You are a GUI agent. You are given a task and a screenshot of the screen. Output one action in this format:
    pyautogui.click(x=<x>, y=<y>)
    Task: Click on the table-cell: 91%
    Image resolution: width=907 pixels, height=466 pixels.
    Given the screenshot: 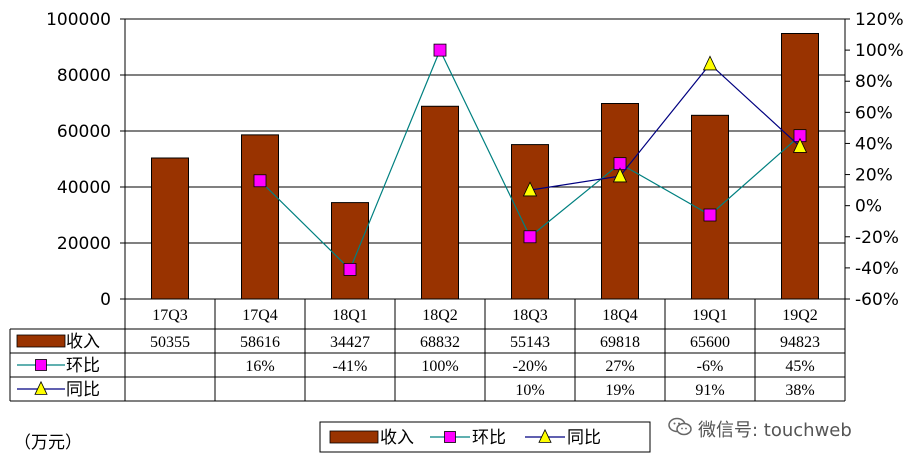 What is the action you would take?
    pyautogui.click(x=709, y=390)
    